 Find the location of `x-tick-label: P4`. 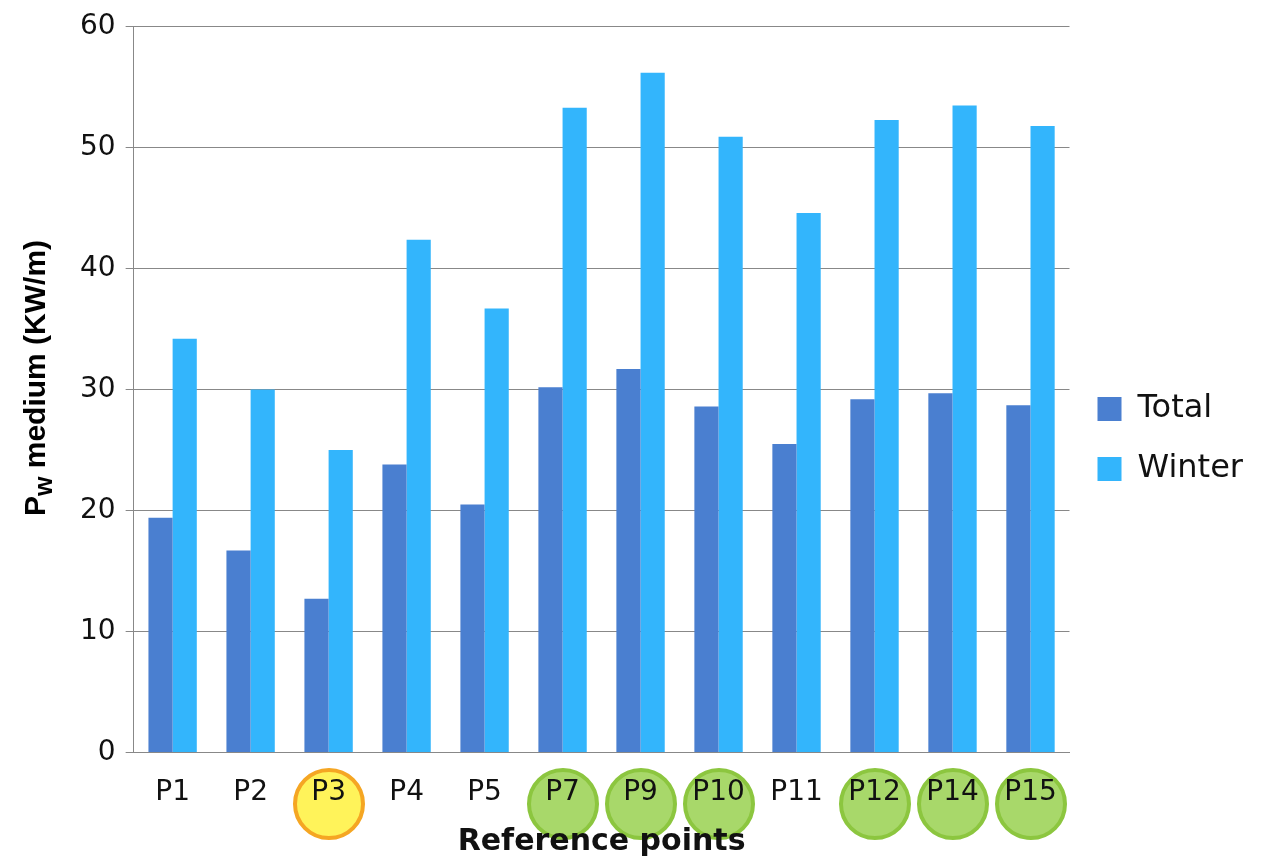

x-tick-label: P4 is located at coordinates (406, 791).